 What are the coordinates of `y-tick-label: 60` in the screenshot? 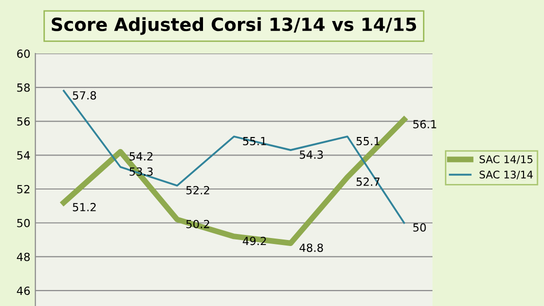 It's located at (23, 54).